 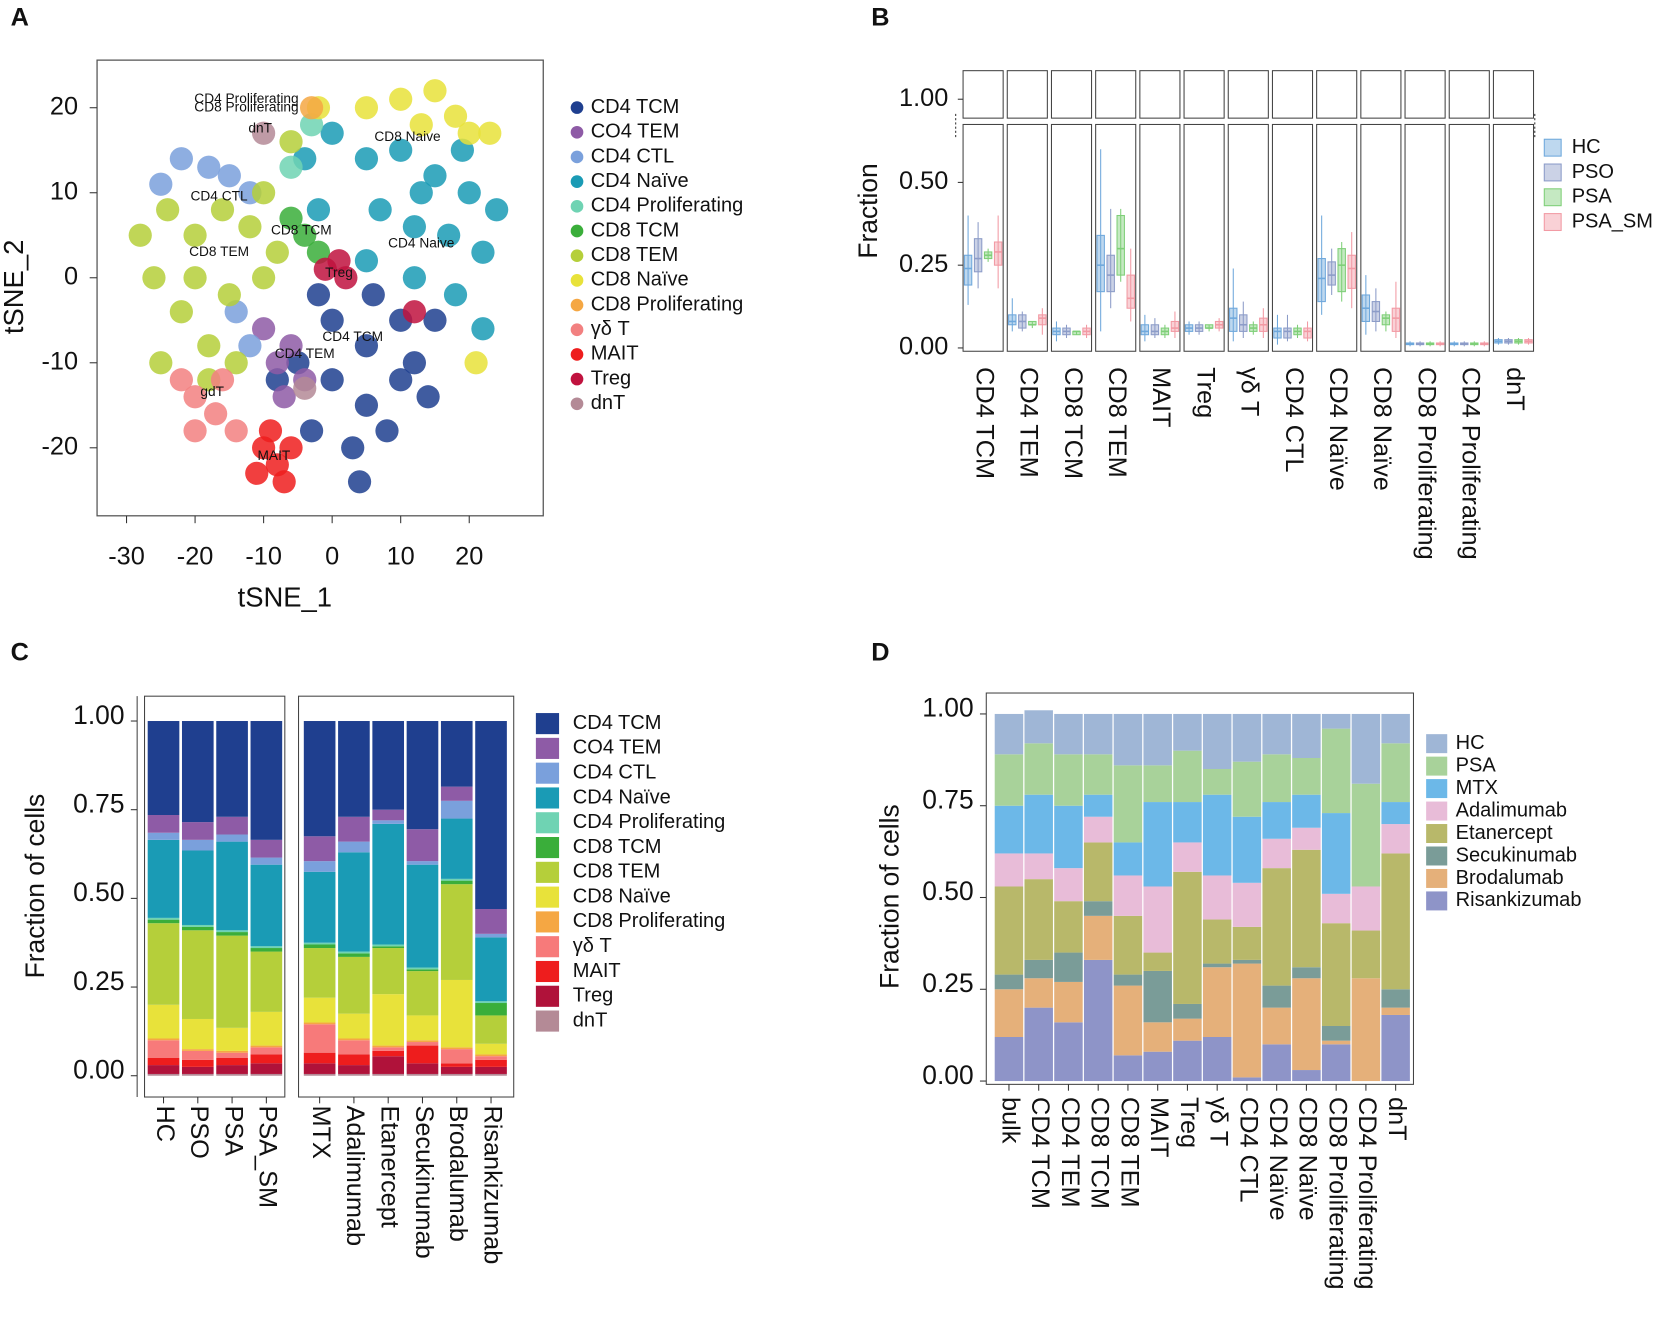 What do you see at coordinates (355, 1175) in the screenshot?
I see `x-tick-label: Adalimumab` at bounding box center [355, 1175].